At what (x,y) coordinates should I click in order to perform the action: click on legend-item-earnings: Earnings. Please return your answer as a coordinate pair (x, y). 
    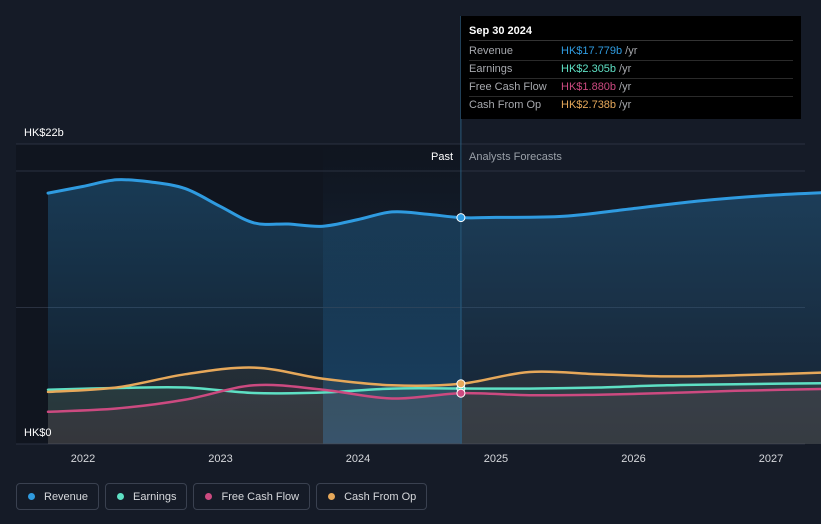
    Looking at the image, I should click on (146, 496).